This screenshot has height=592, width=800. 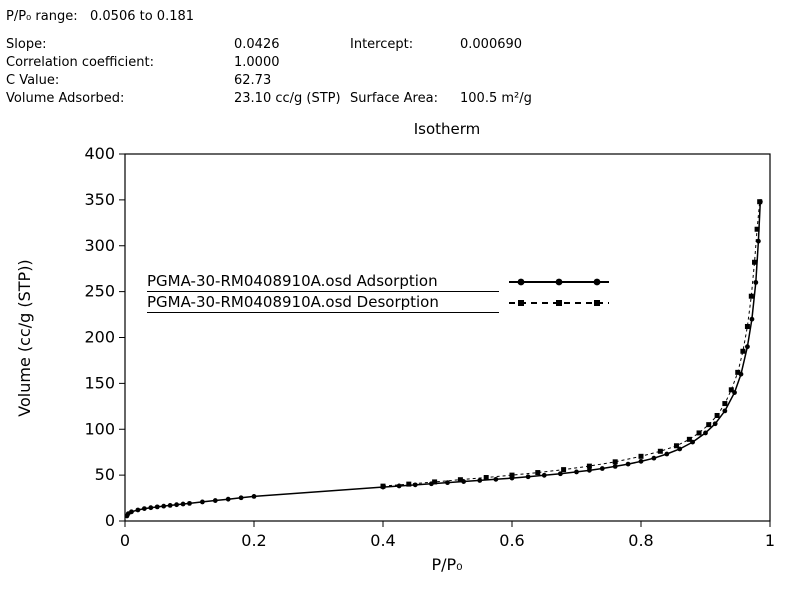 I want to click on slope-value: 0.0426, so click(x=257, y=44).